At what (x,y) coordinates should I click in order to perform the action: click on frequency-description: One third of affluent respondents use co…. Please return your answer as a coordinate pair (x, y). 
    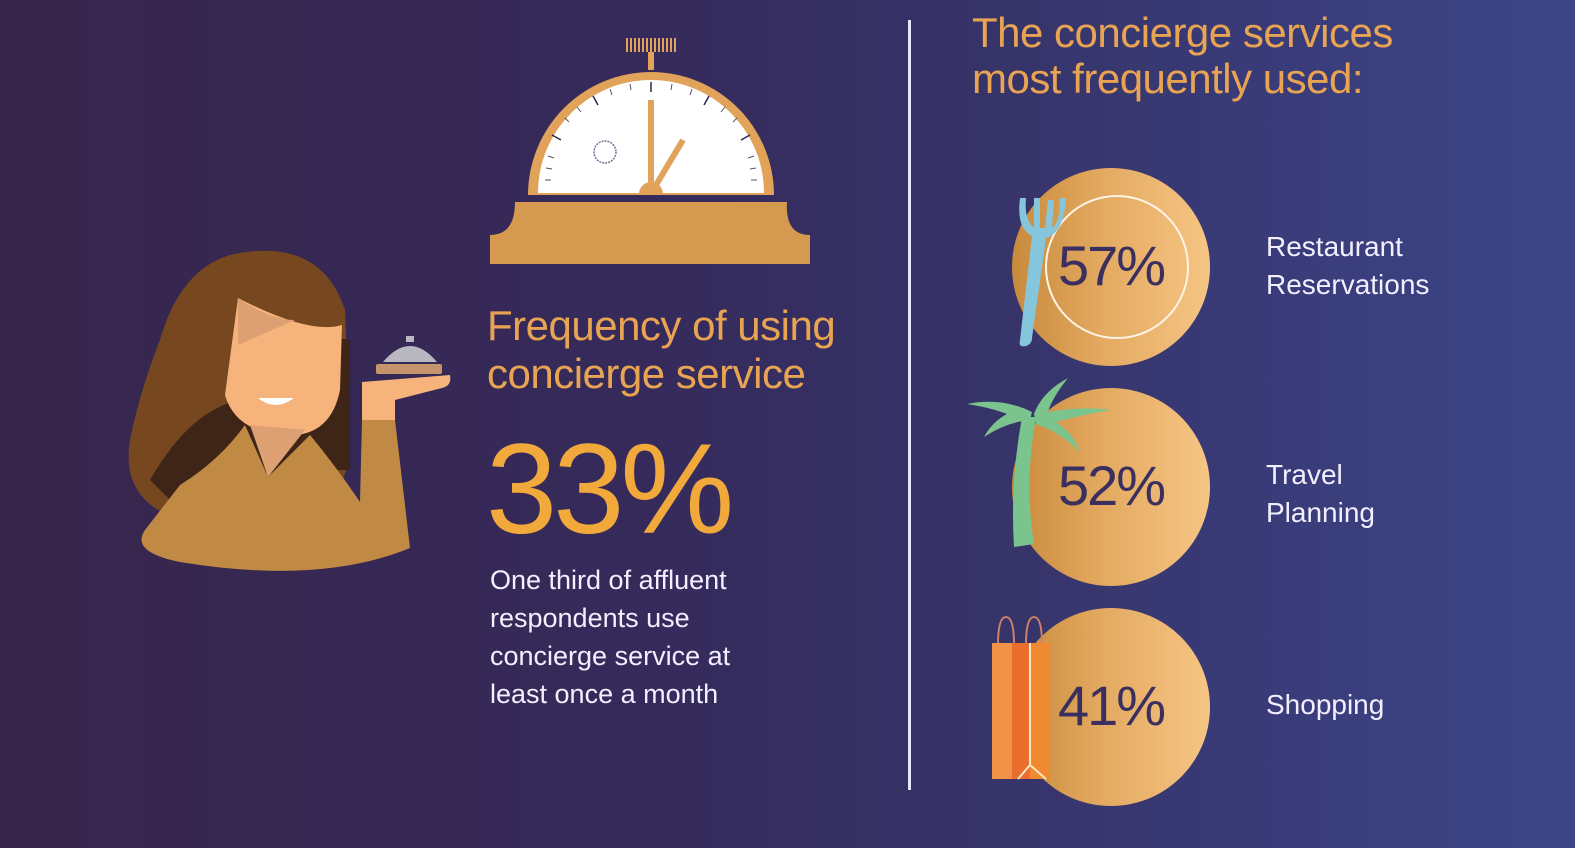
    Looking at the image, I should click on (640, 637).